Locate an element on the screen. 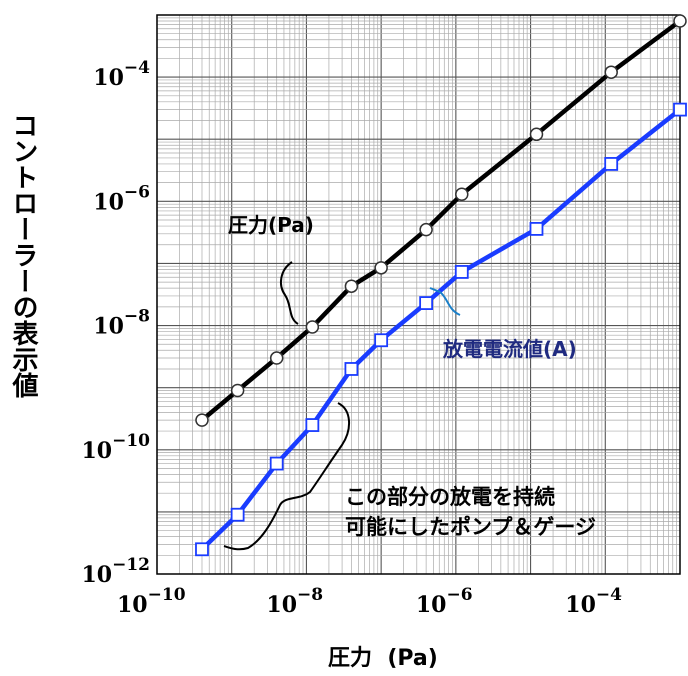 The height and width of the screenshot is (676, 688). y-tick-label: 10⁻⁶ is located at coordinates (121, 198).